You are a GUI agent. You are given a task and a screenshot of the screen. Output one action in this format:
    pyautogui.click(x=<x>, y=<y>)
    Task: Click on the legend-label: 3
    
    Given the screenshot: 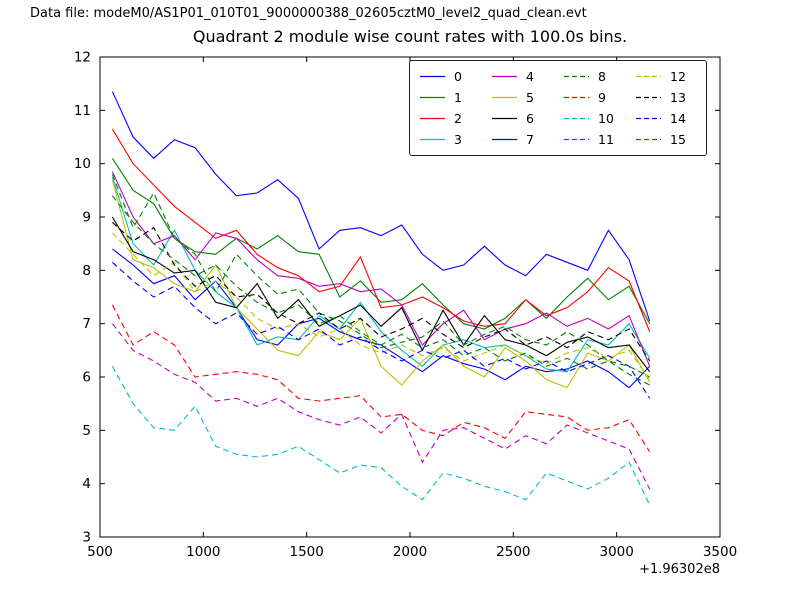 What is the action you would take?
    pyautogui.click(x=458, y=139)
    